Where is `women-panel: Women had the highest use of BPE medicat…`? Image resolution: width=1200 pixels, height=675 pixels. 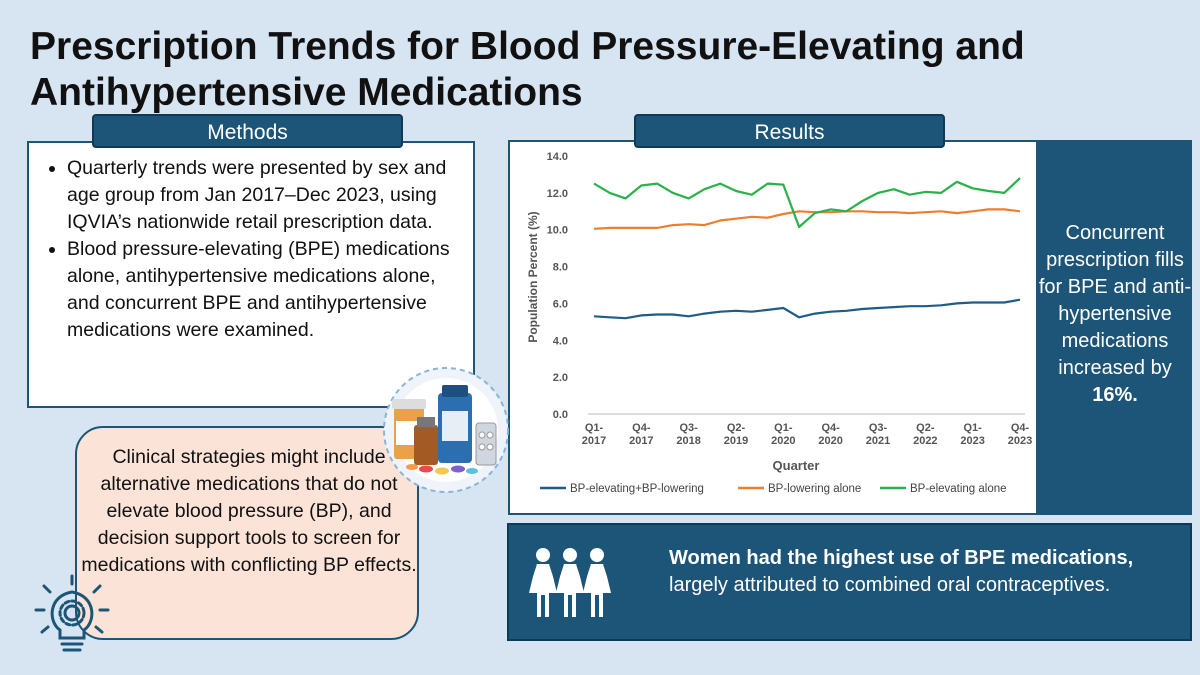
women-panel: Women had the highest use of BPE medicat… is located at coordinates (849, 582).